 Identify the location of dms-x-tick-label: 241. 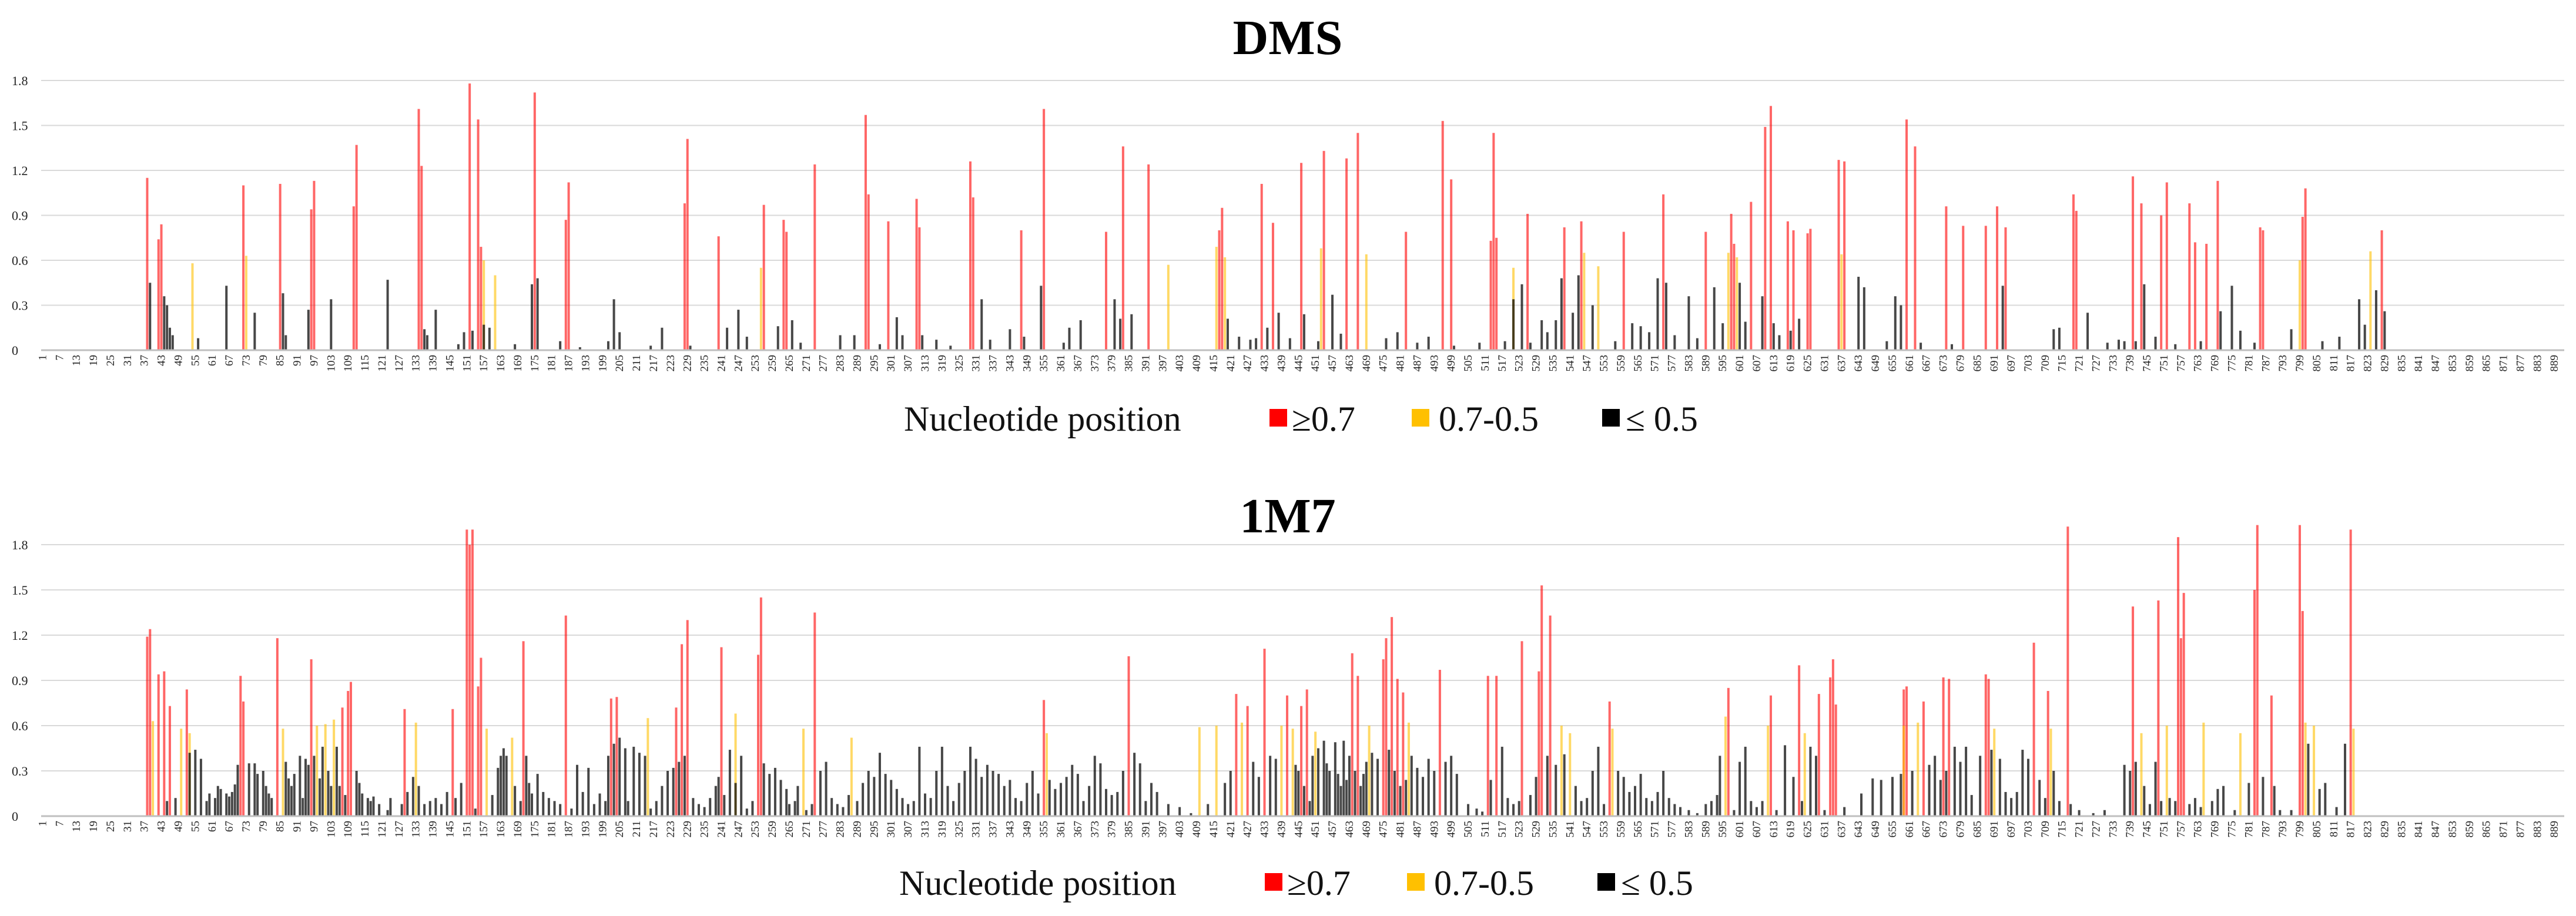
(721, 363).